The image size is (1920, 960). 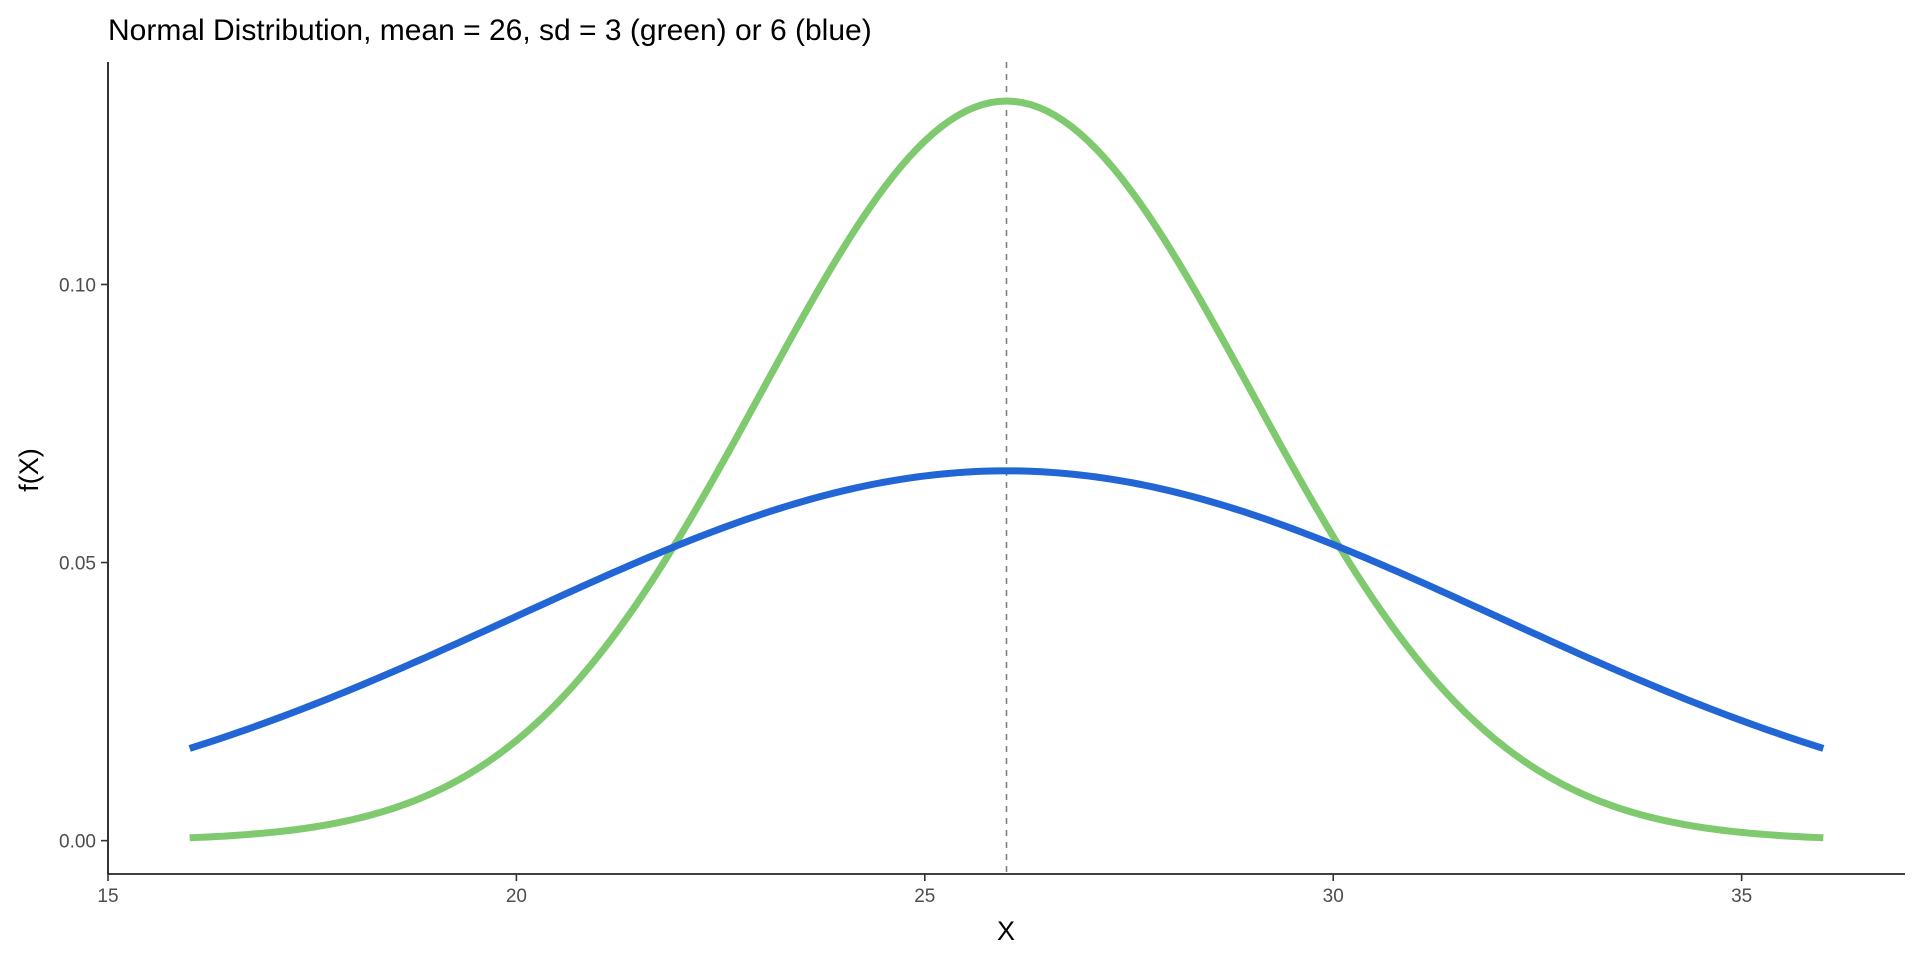 I want to click on y-tick-label: 0.10, so click(x=77, y=285).